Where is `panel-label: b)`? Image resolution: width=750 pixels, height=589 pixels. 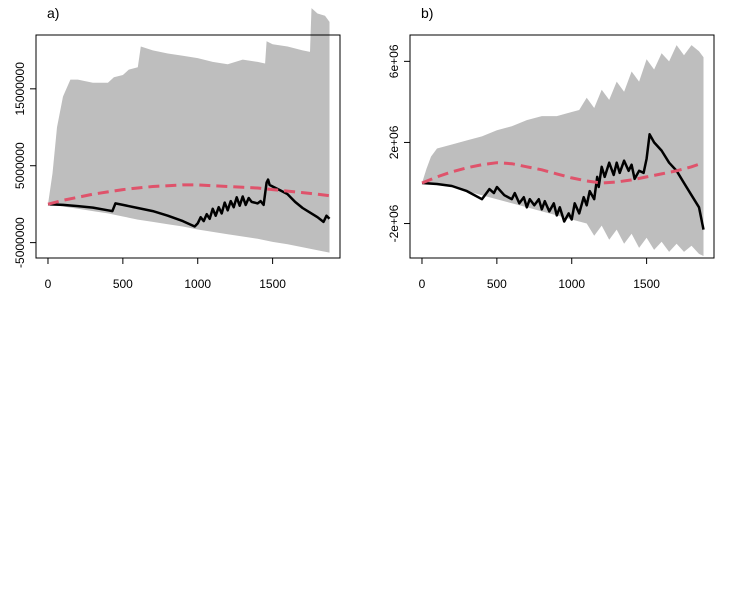
panel-label: b) is located at coordinates (427, 13).